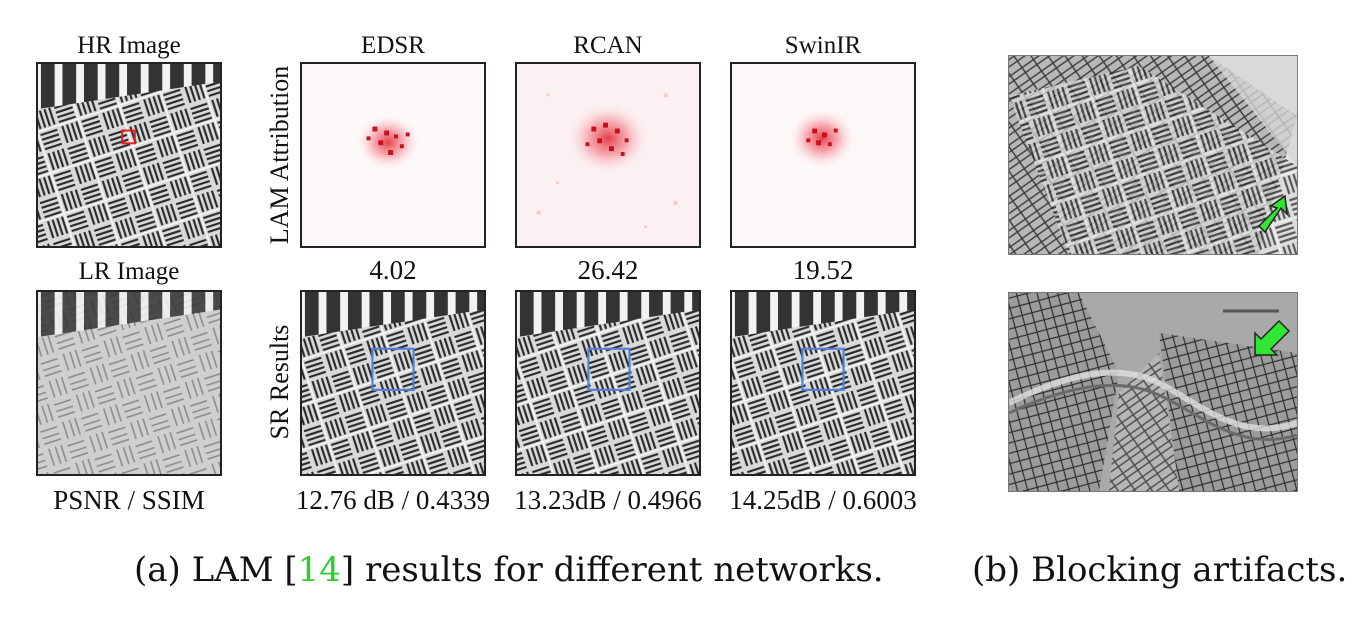 This screenshot has width=1359, height=634. What do you see at coordinates (393, 270) in the screenshot?
I see `edsr-lam-score: 4.02` at bounding box center [393, 270].